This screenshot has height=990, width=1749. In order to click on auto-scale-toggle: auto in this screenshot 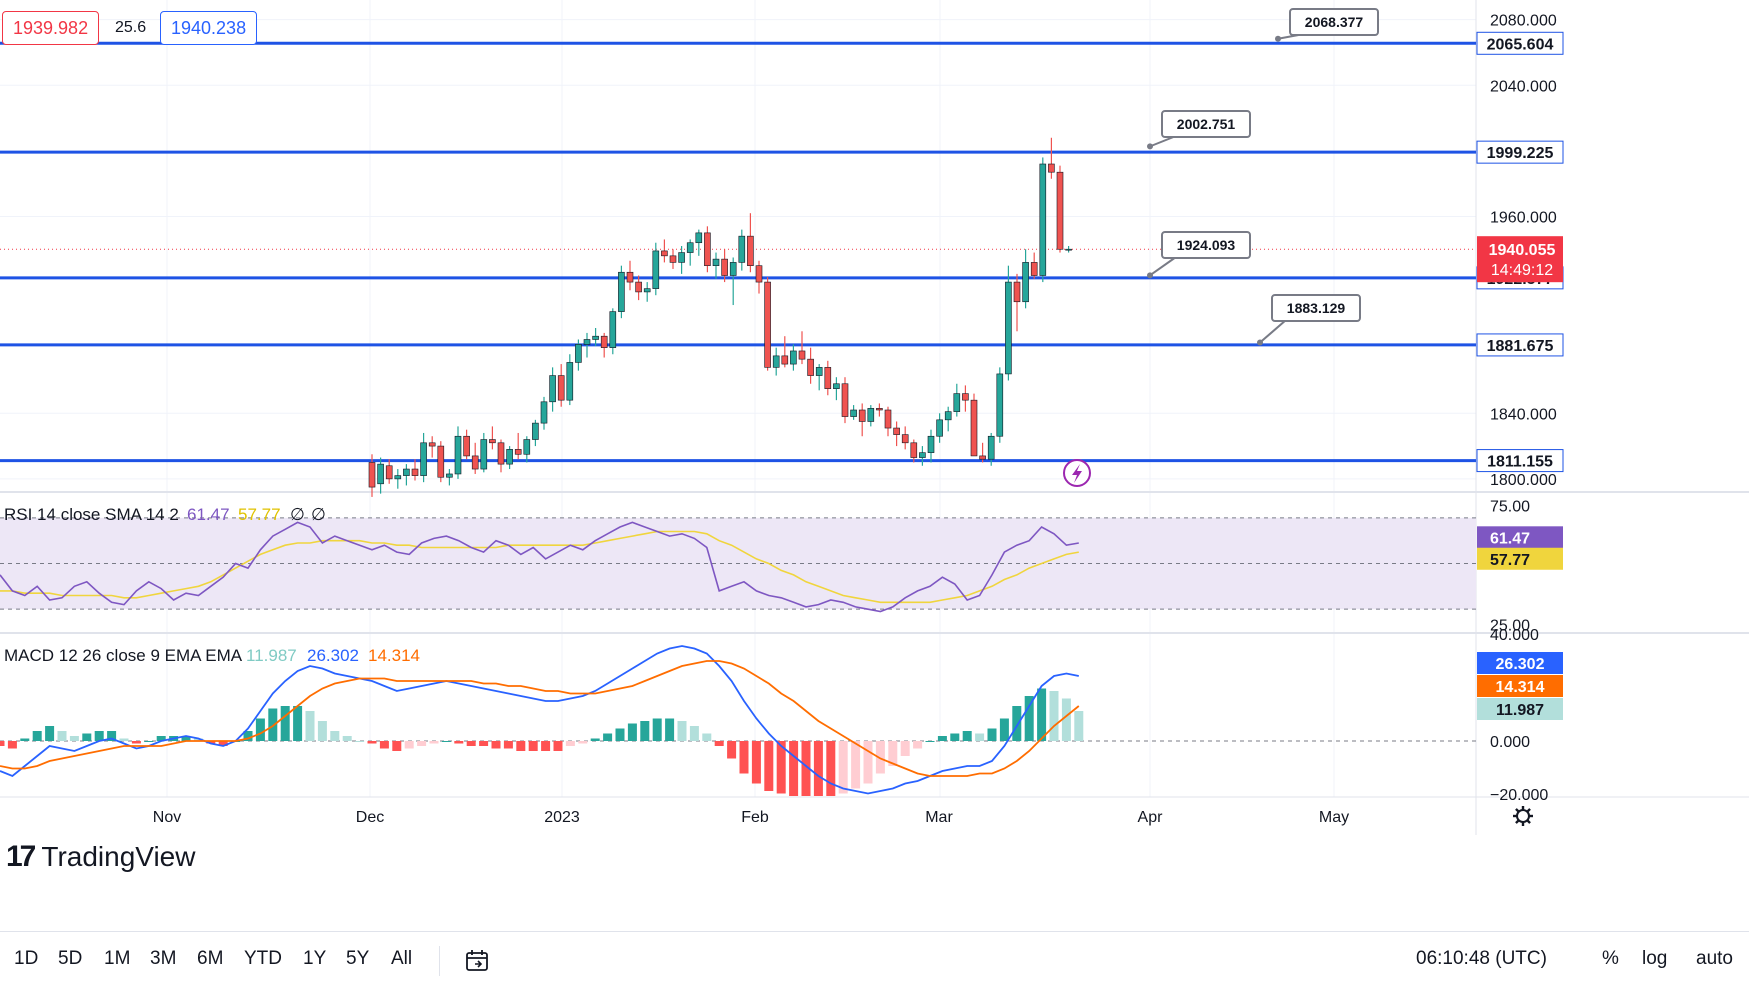, I will do `click(1714, 958)`.